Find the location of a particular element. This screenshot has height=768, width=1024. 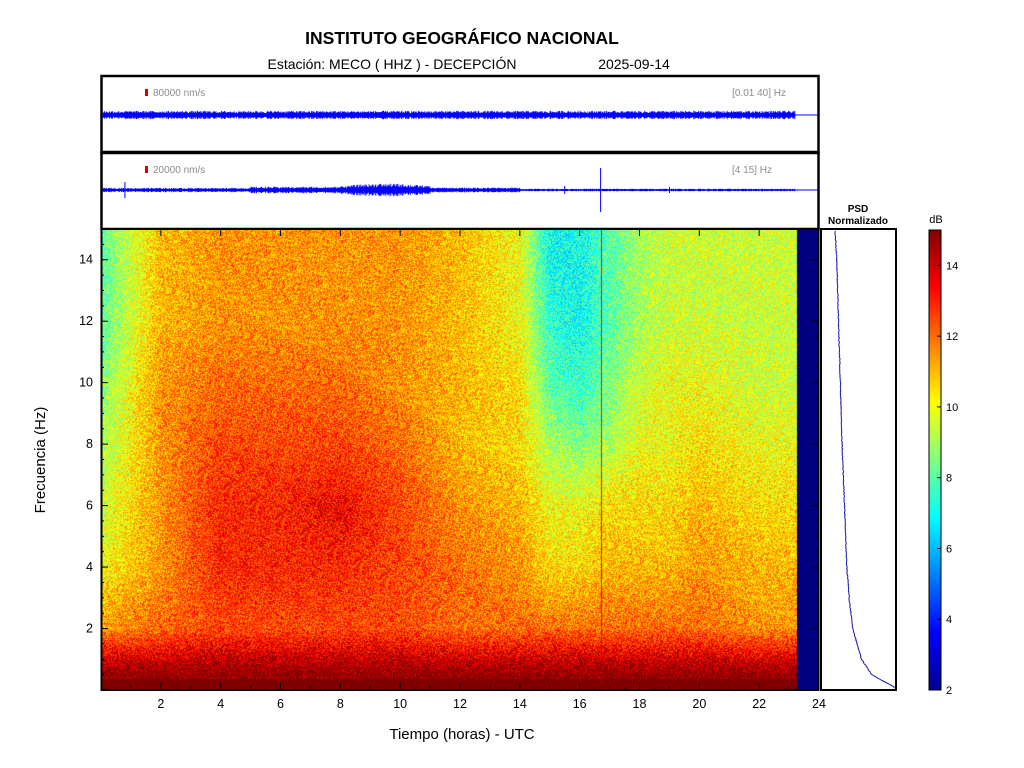

band-label-1: [0.01 40] Hz is located at coordinates (759, 93).